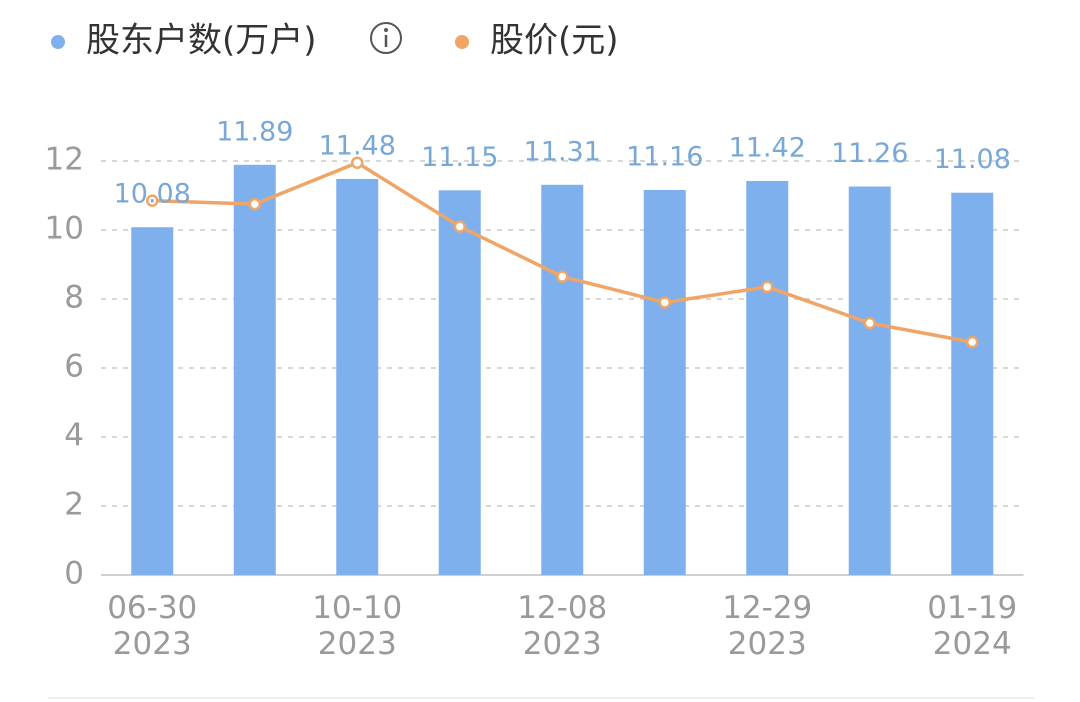  I want to click on y-tick-label: 8, so click(74, 298).